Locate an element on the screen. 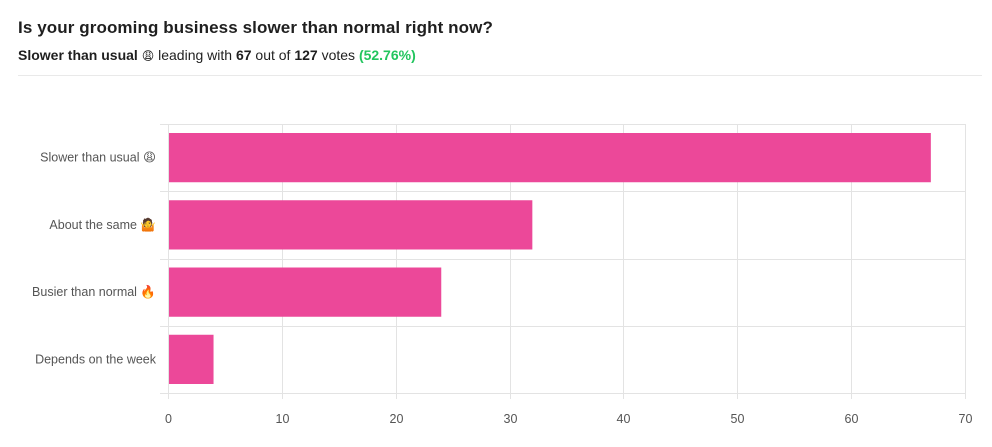 The width and height of the screenshot is (992, 447). x-tick-label: 0 is located at coordinates (168, 419).